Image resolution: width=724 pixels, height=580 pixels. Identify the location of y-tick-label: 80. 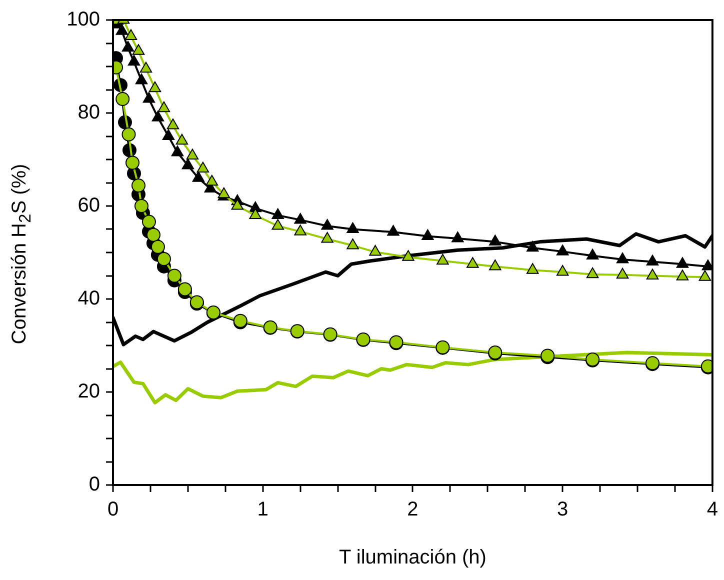
(89, 113).